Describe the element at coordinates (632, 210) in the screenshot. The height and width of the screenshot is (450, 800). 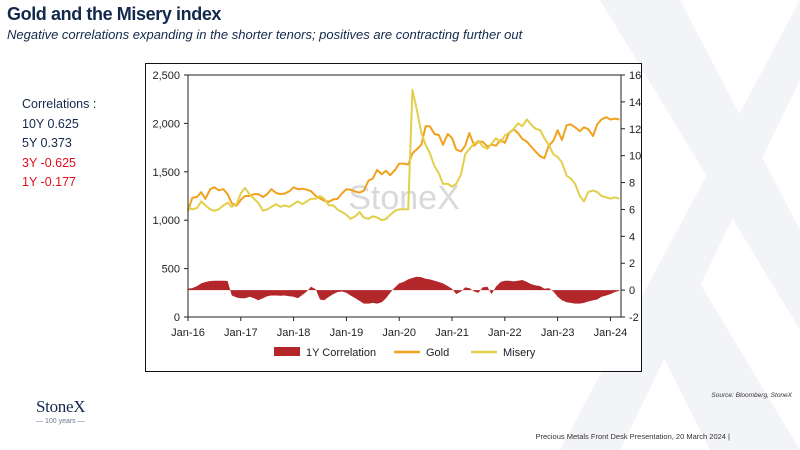
I see `y-right-tick-label: 6` at that location.